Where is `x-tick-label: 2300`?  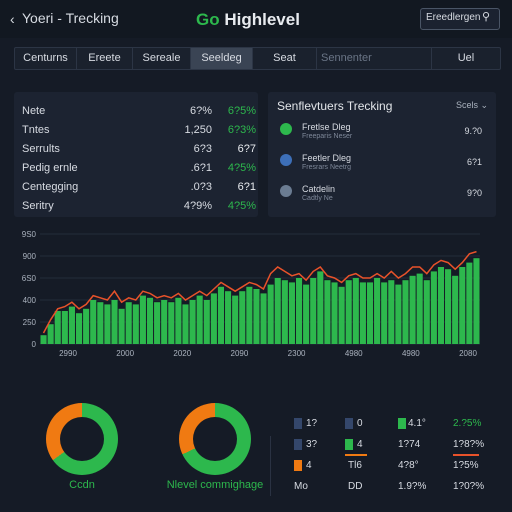
x-tick-label: 2300 is located at coordinates (297, 353).